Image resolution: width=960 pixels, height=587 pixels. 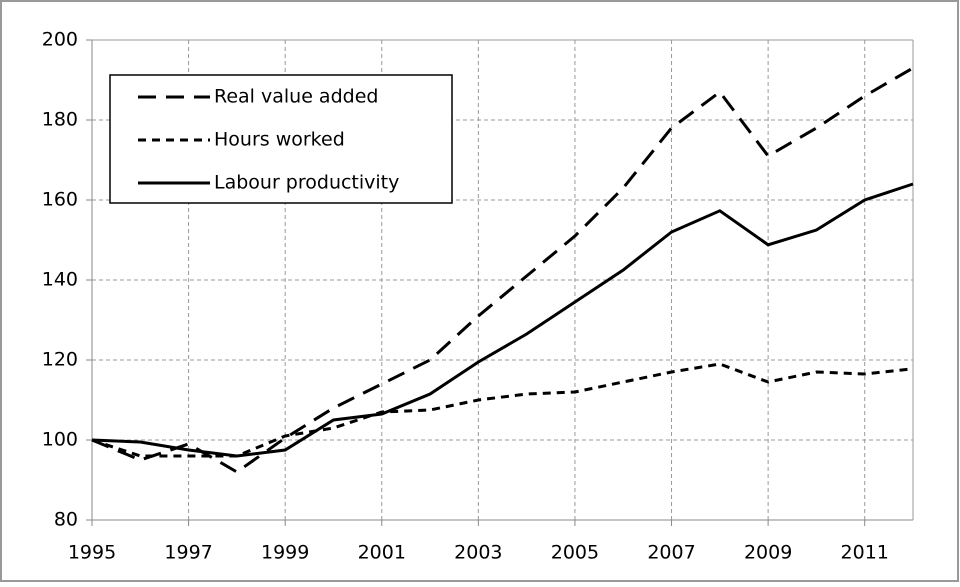 I want to click on x-tick-label: 1999, so click(x=285, y=553).